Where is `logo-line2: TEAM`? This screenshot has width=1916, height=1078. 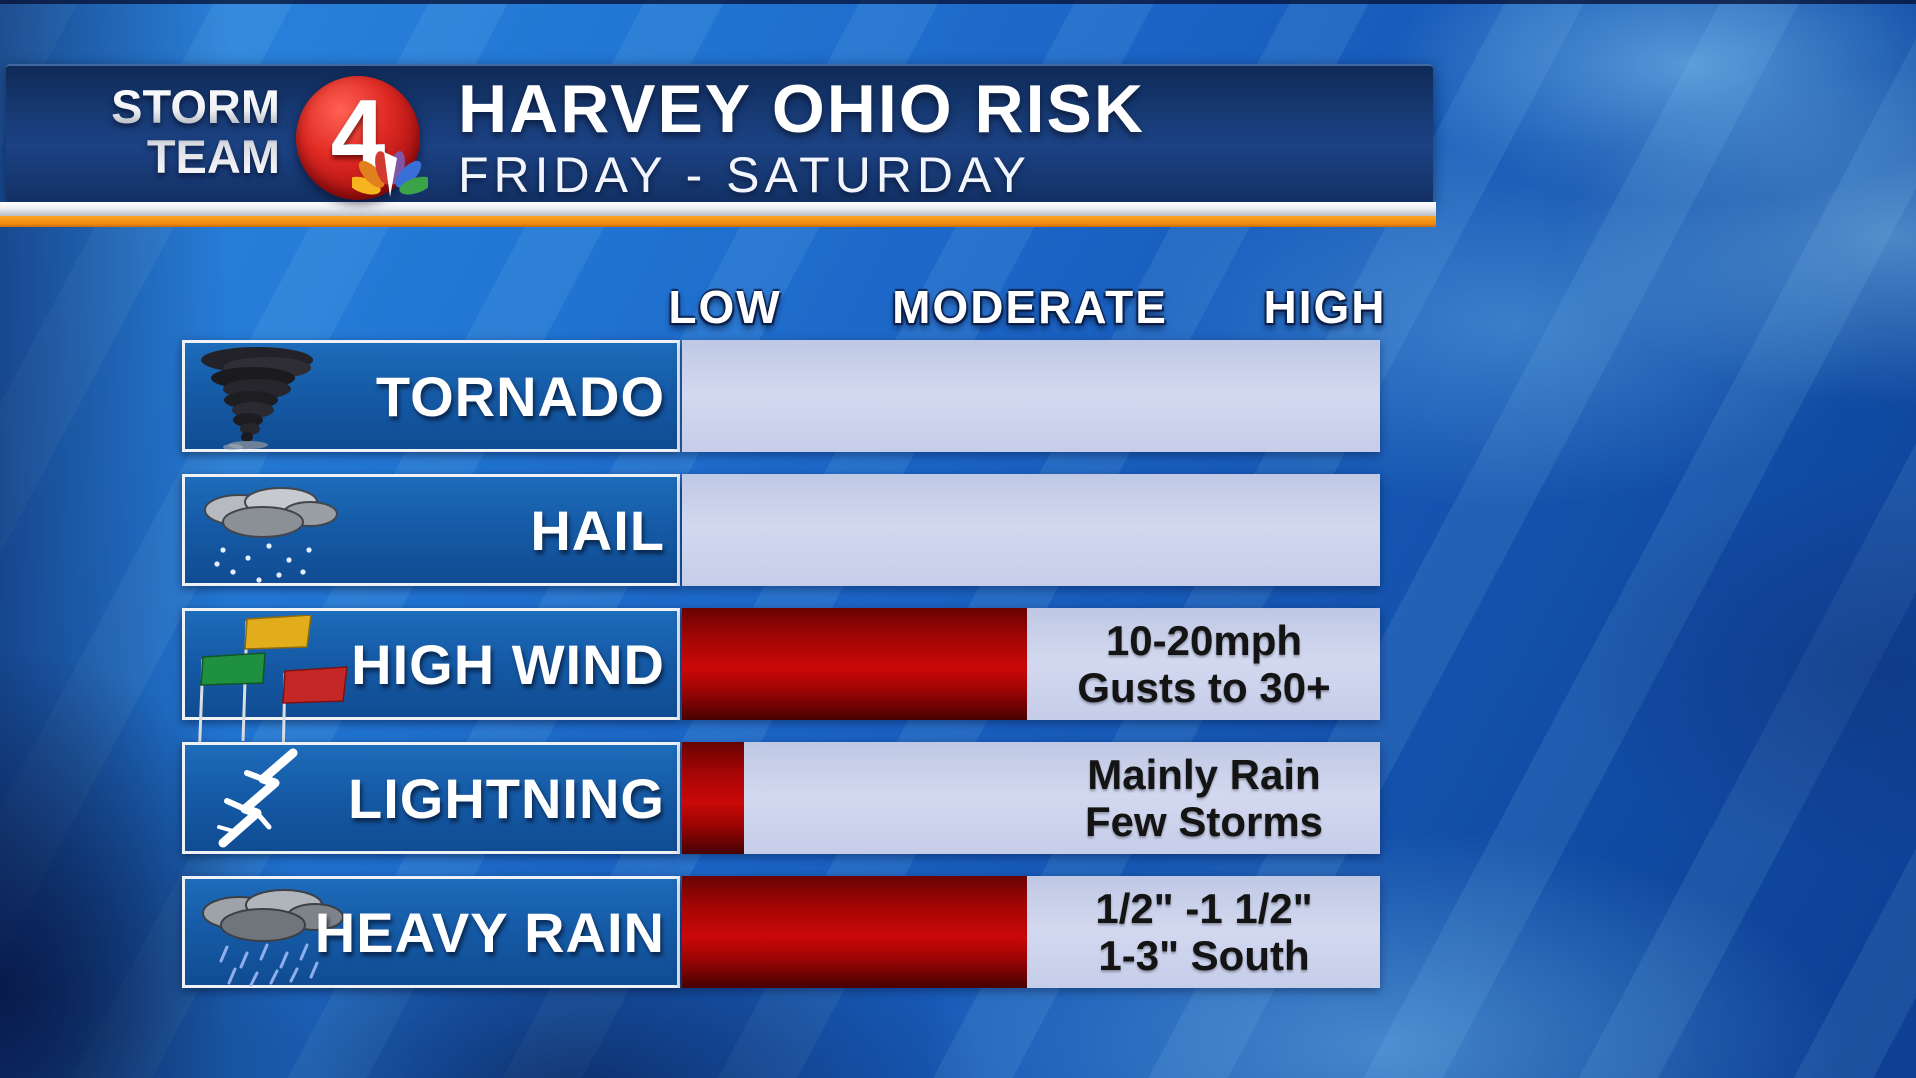
logo-line2: TEAM is located at coordinates (213, 156).